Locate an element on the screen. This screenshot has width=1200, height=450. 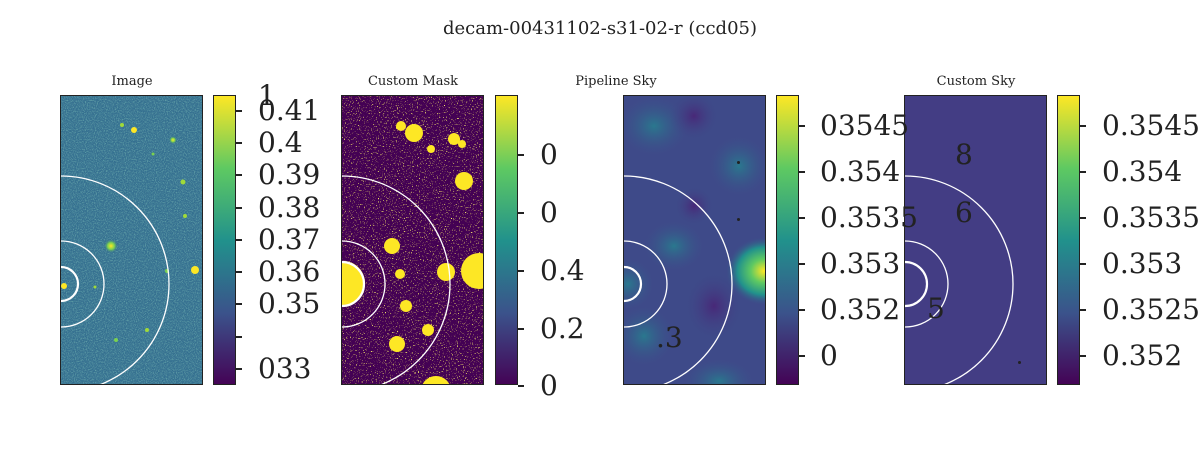
cbar4-label: 0.354 is located at coordinates (1142, 171).